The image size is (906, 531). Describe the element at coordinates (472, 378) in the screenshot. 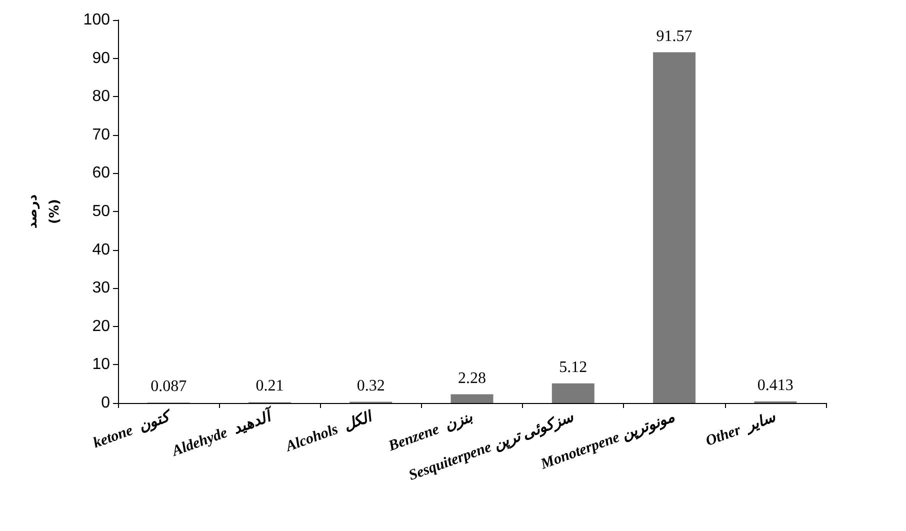

I see `data-label: 2.28` at that location.